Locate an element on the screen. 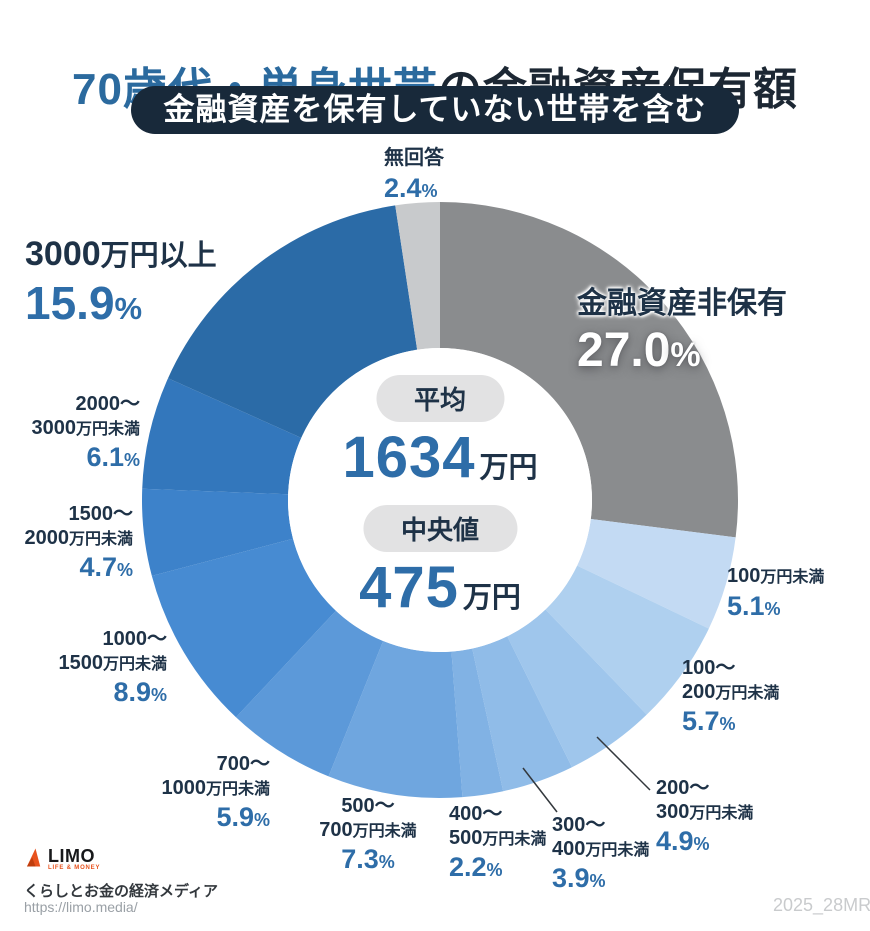 This screenshot has width=870, height=931. segment-label-s200_300: 200〜 300万円未満 4.9% is located at coordinates (704, 817).